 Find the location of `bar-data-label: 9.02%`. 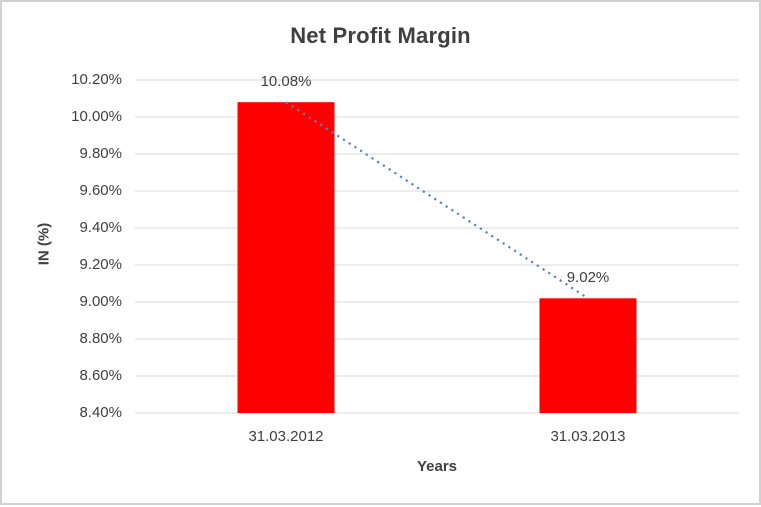

bar-data-label: 9.02% is located at coordinates (588, 278).